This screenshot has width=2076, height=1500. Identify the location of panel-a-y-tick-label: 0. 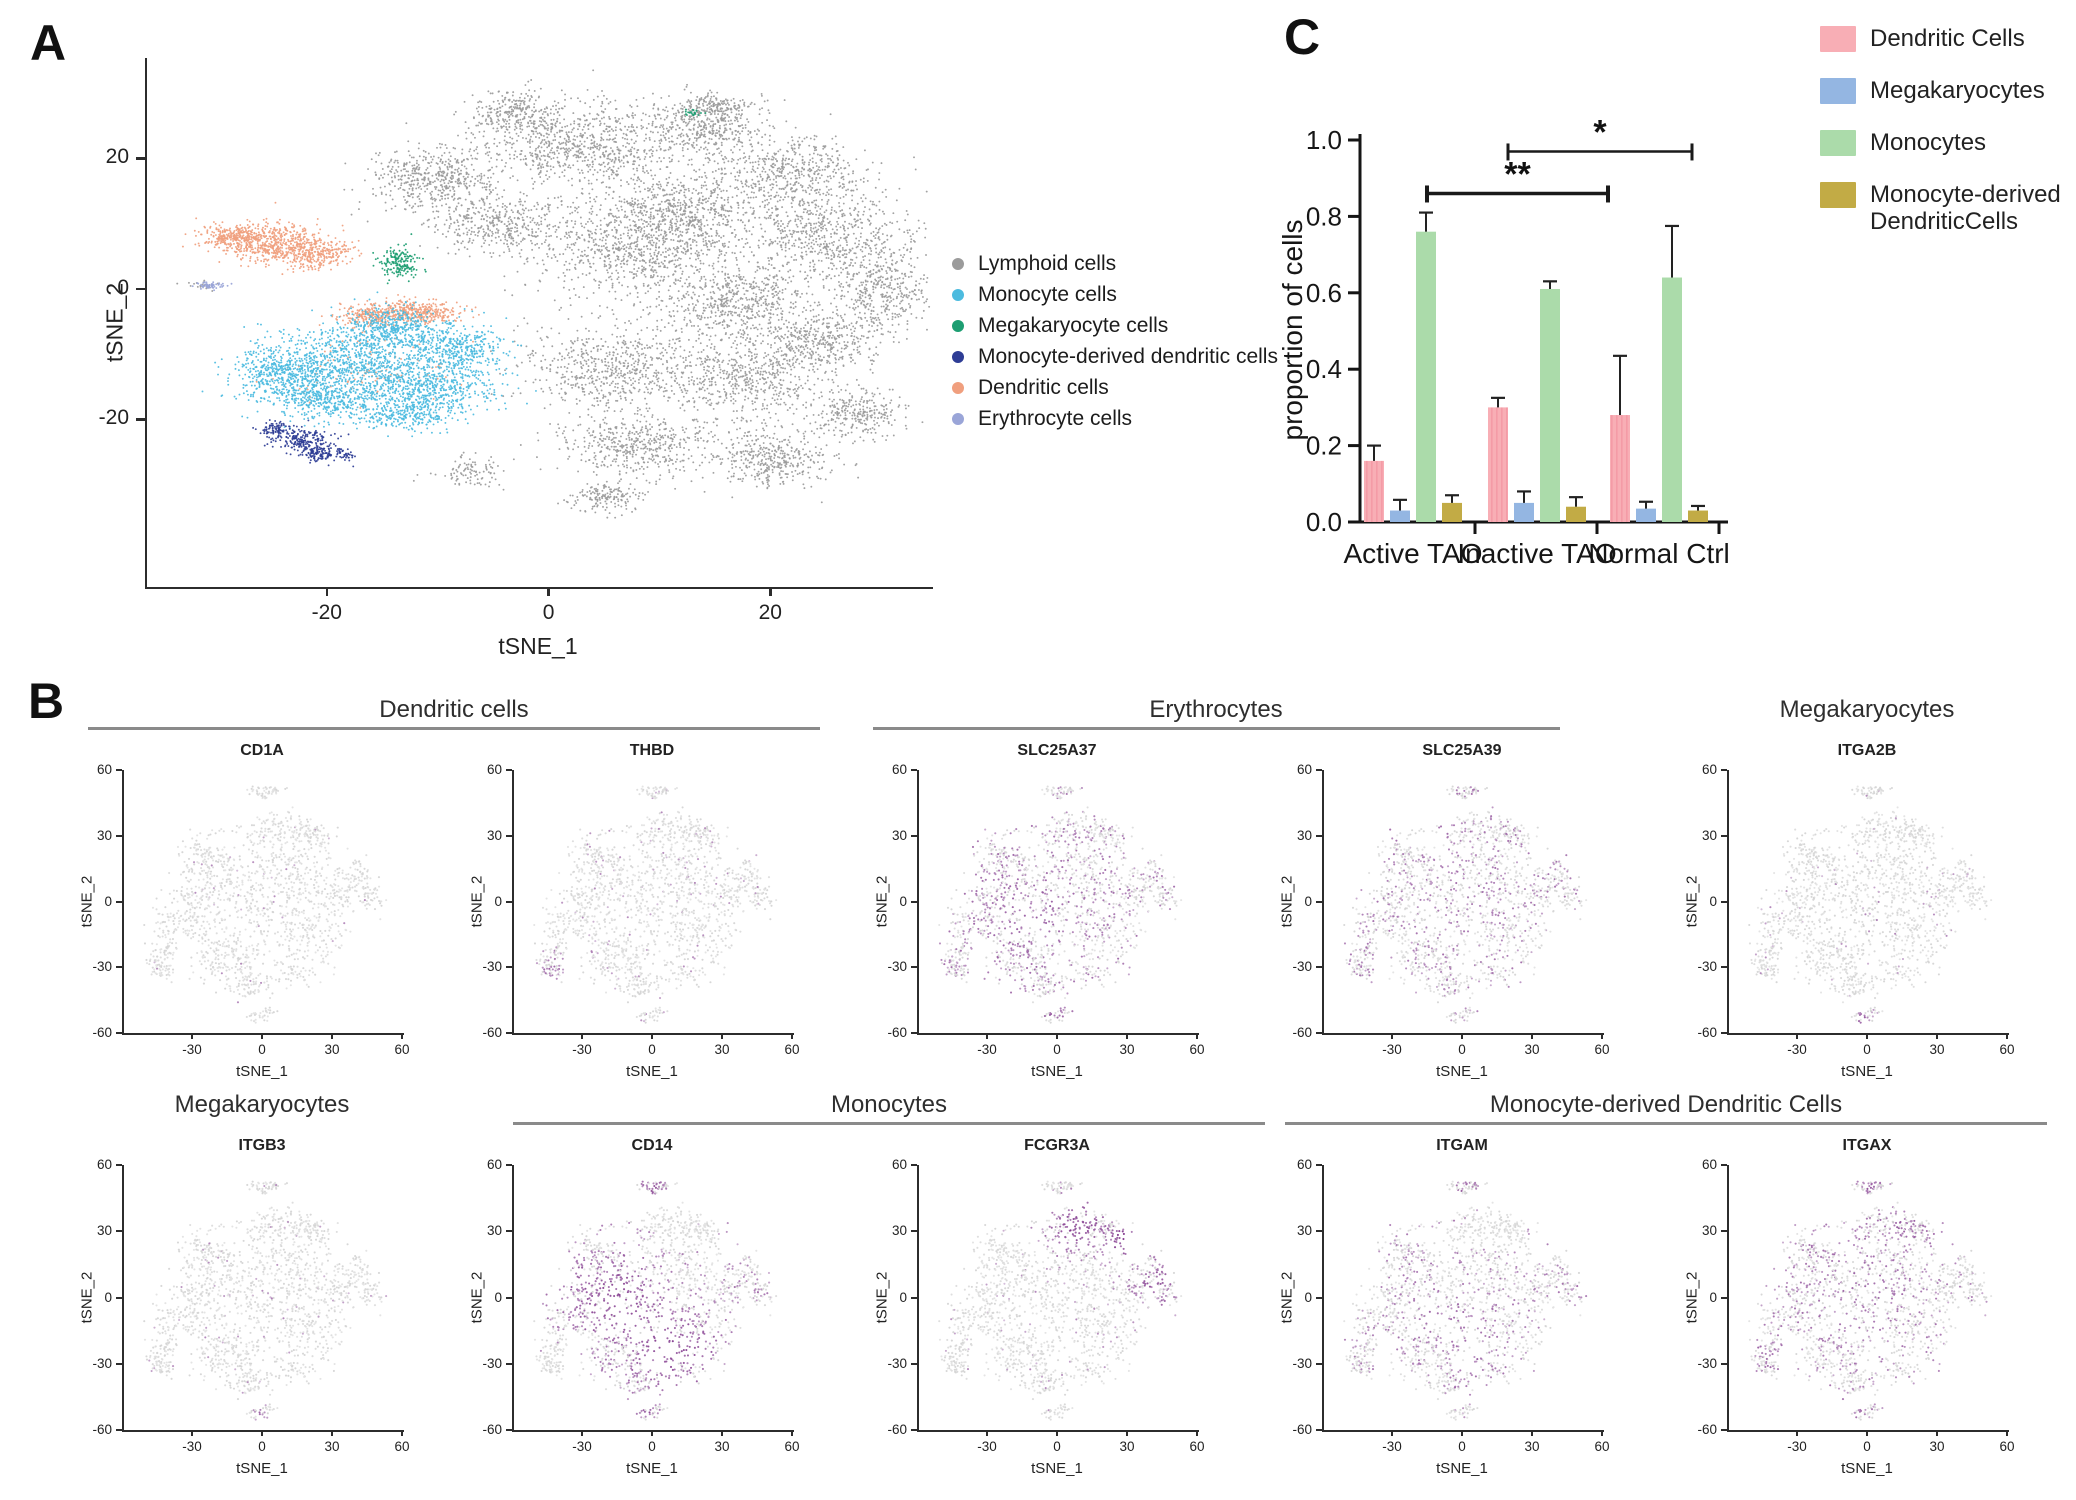
(123, 287).